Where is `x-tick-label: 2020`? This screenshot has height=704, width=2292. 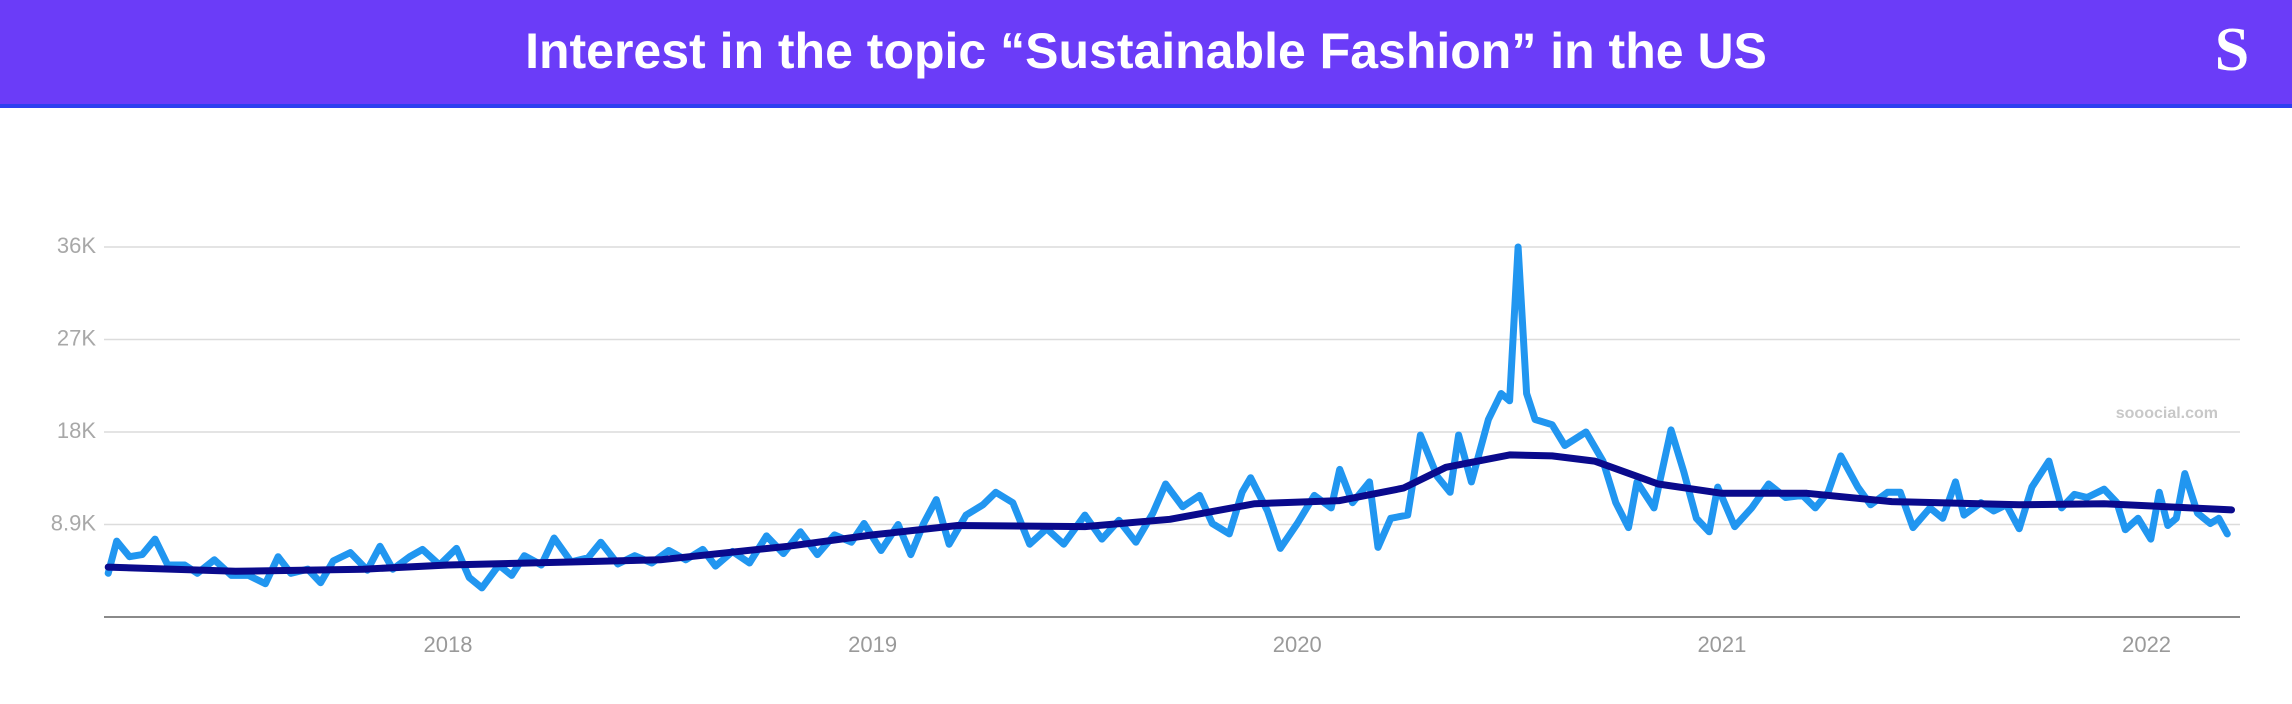 x-tick-label: 2020 is located at coordinates (1297, 644).